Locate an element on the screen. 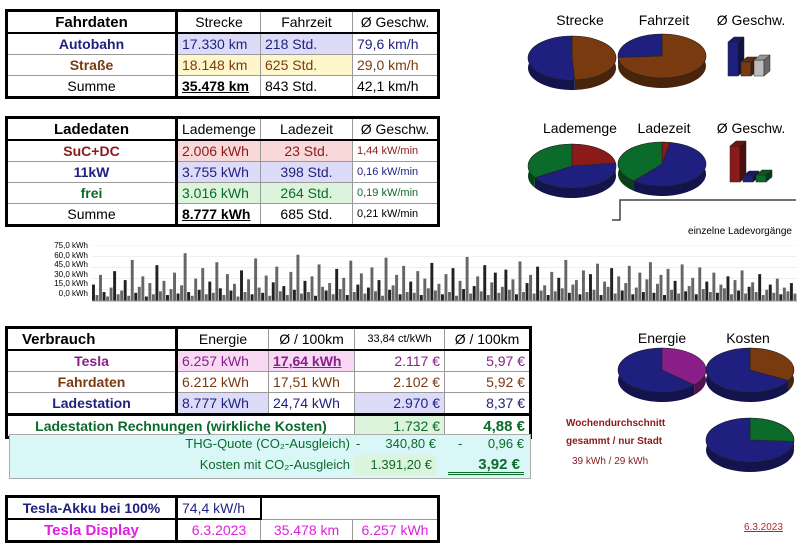  cell-energie: 6.257 kWh is located at coordinates (222, 360).